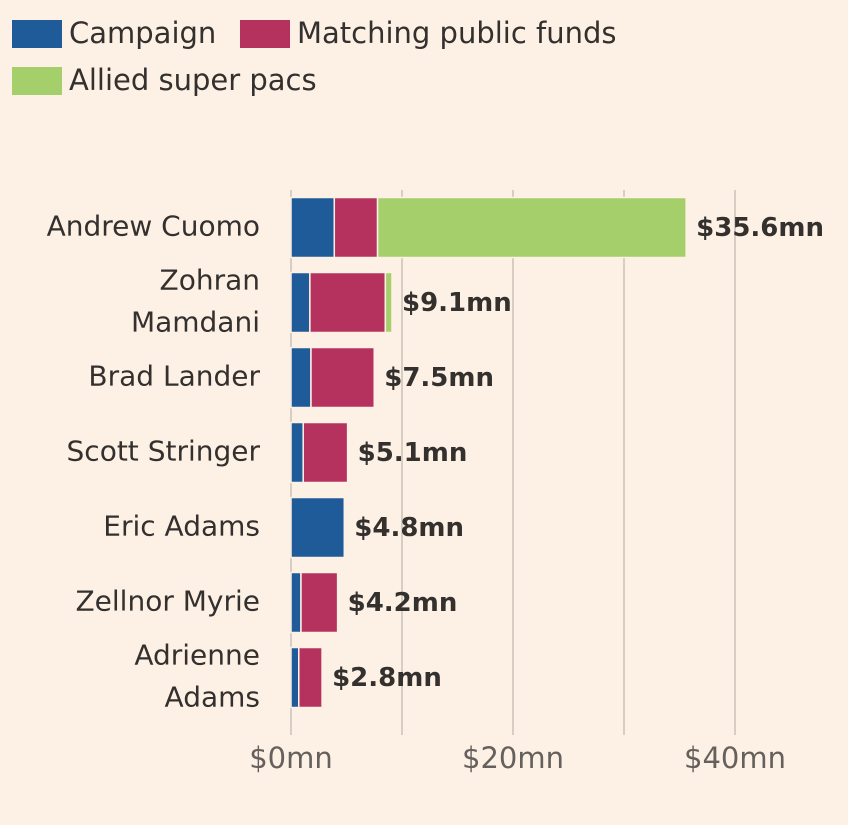 The height and width of the screenshot is (825, 848). I want to click on legend-label: Allied super pacs, so click(193, 80).